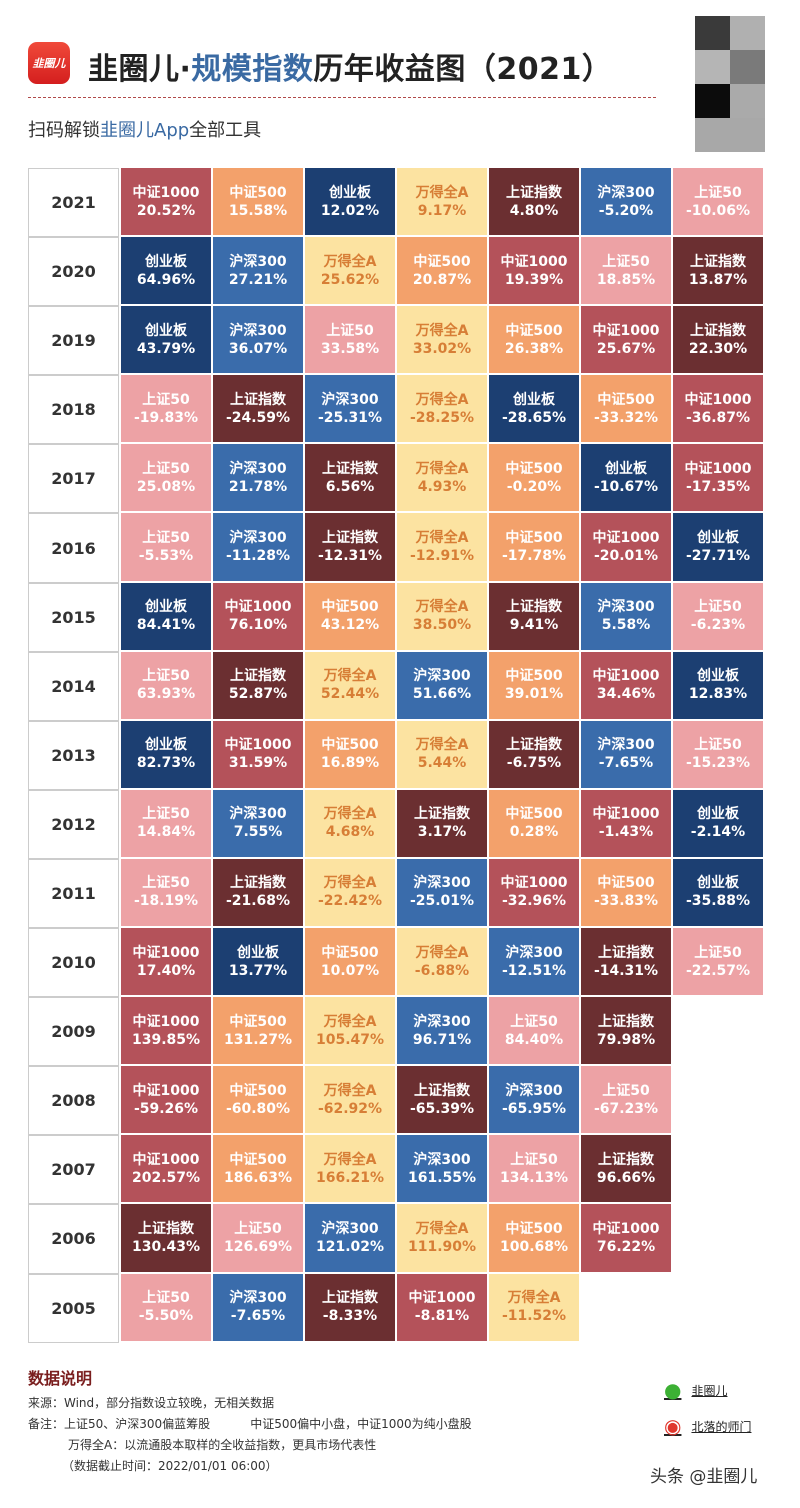  What do you see at coordinates (626, 901) in the screenshot?
I see `index-return: -33.83%` at bounding box center [626, 901].